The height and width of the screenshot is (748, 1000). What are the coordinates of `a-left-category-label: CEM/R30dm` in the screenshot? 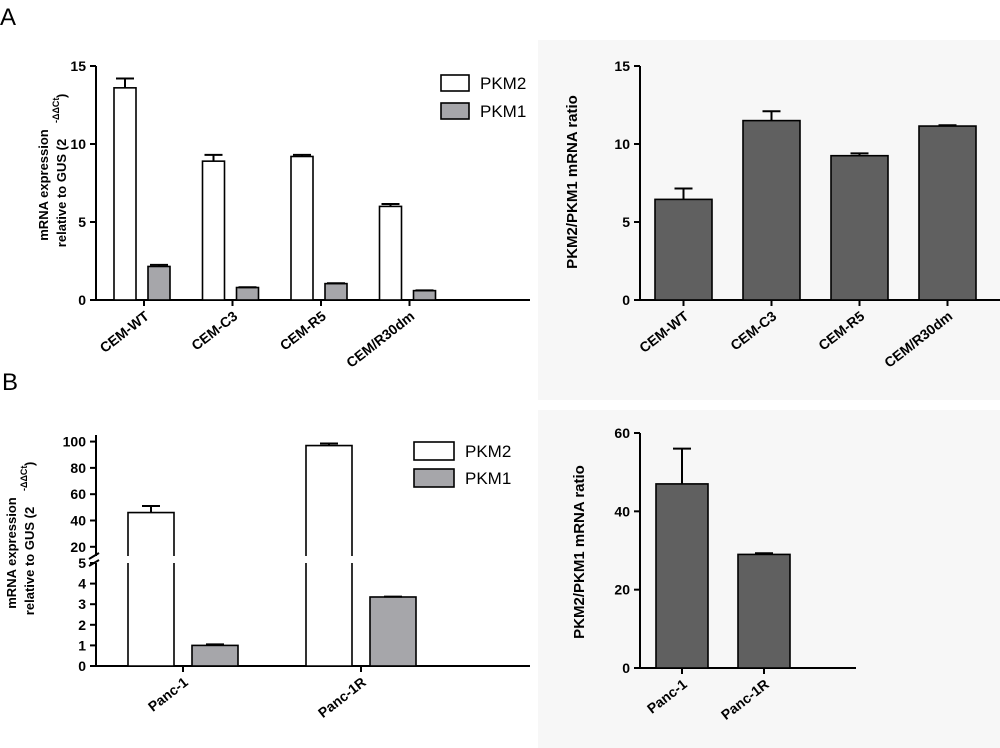 It's located at (380, 339).